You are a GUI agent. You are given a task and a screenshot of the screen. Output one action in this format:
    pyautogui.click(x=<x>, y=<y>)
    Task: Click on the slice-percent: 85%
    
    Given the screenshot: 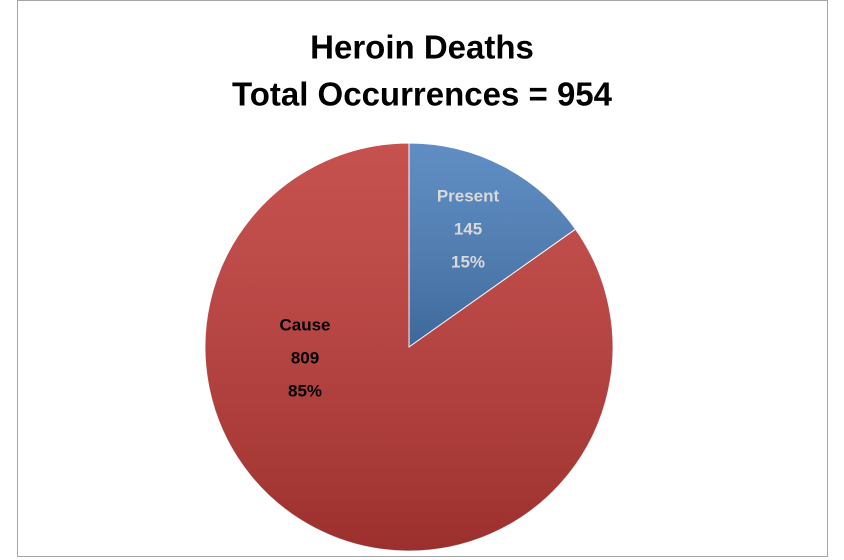 What is the action you would take?
    pyautogui.click(x=305, y=390)
    